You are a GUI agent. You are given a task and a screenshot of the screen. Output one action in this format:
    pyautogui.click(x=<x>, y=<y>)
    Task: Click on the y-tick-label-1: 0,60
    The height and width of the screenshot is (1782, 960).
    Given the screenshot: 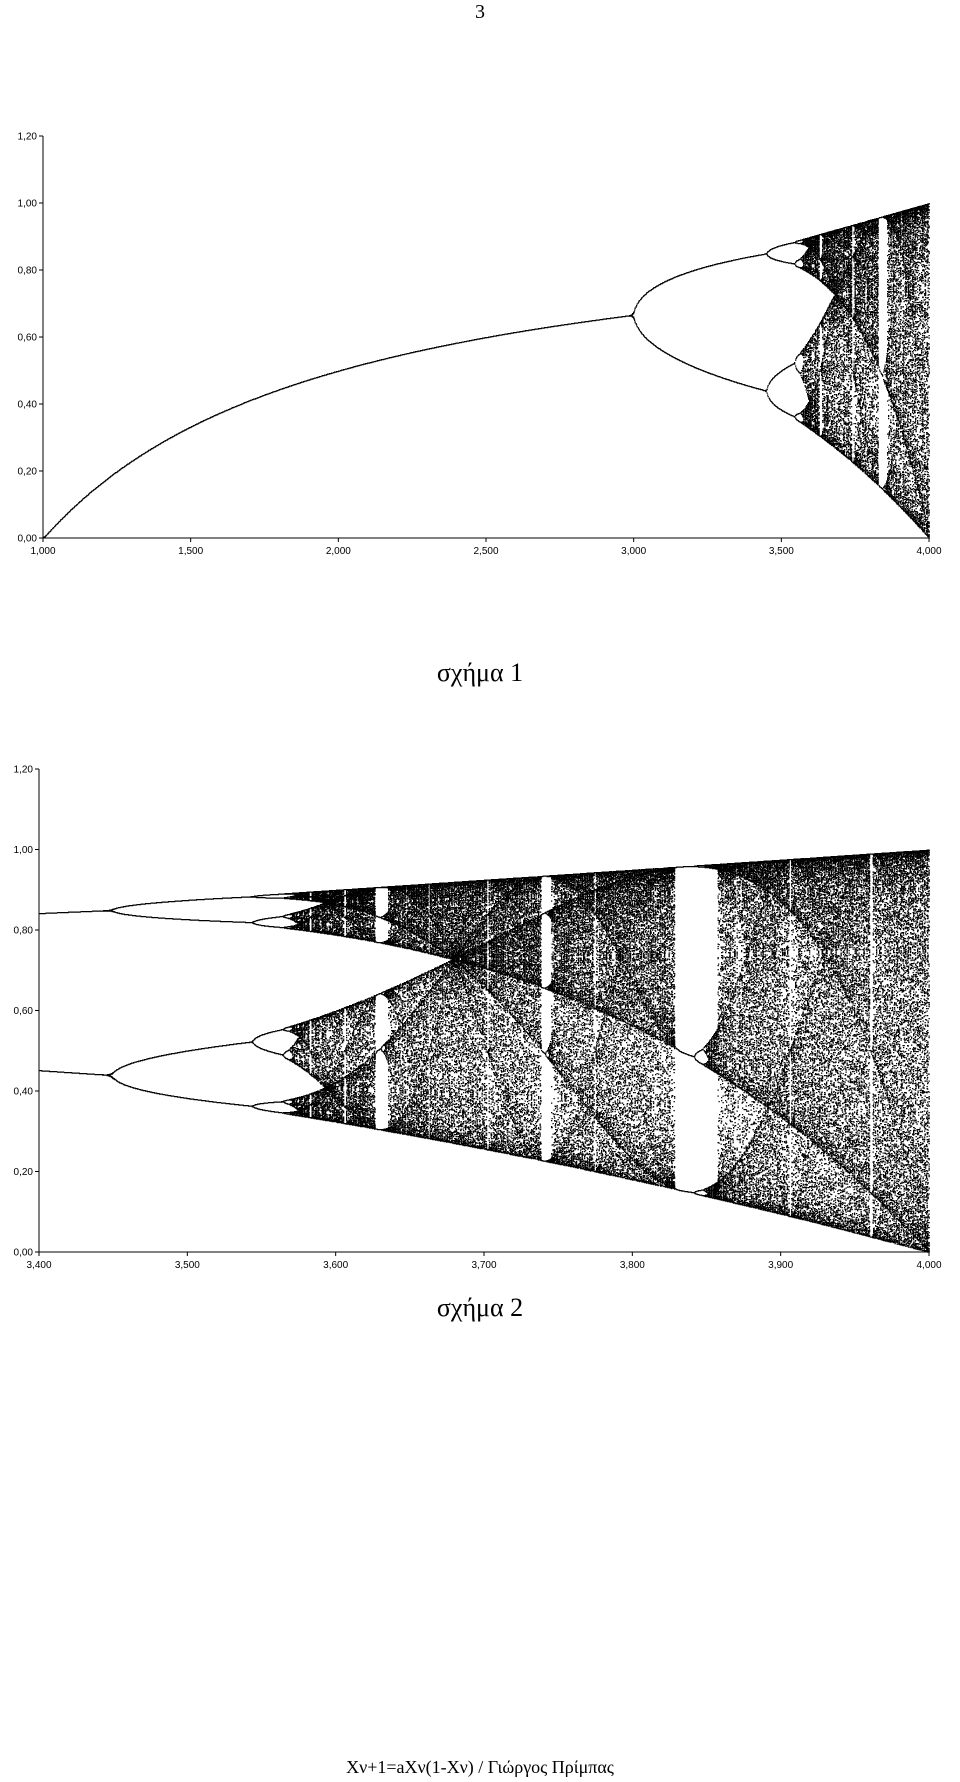 What is the action you would take?
    pyautogui.click(x=28, y=338)
    